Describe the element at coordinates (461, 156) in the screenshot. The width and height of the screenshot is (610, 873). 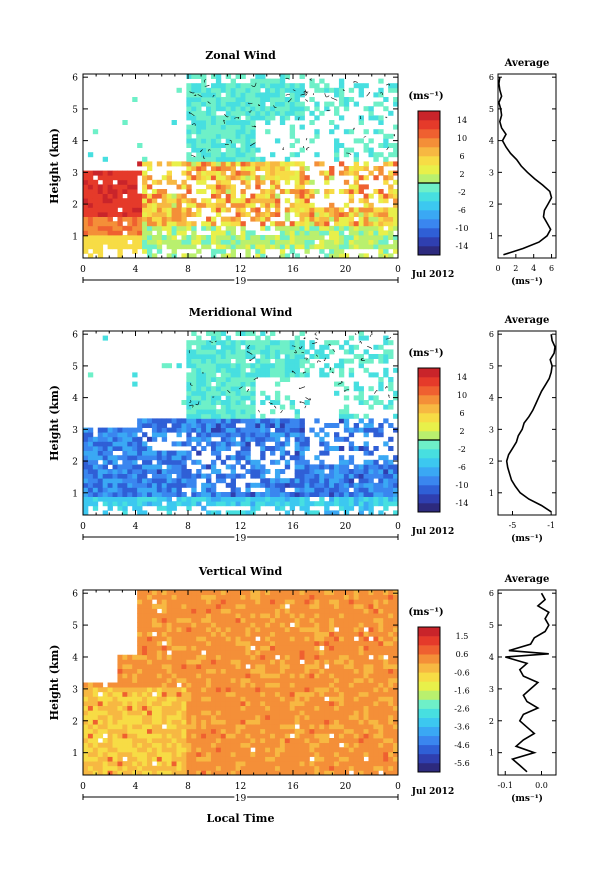
I see `colorbar-tick-label: 6` at that location.